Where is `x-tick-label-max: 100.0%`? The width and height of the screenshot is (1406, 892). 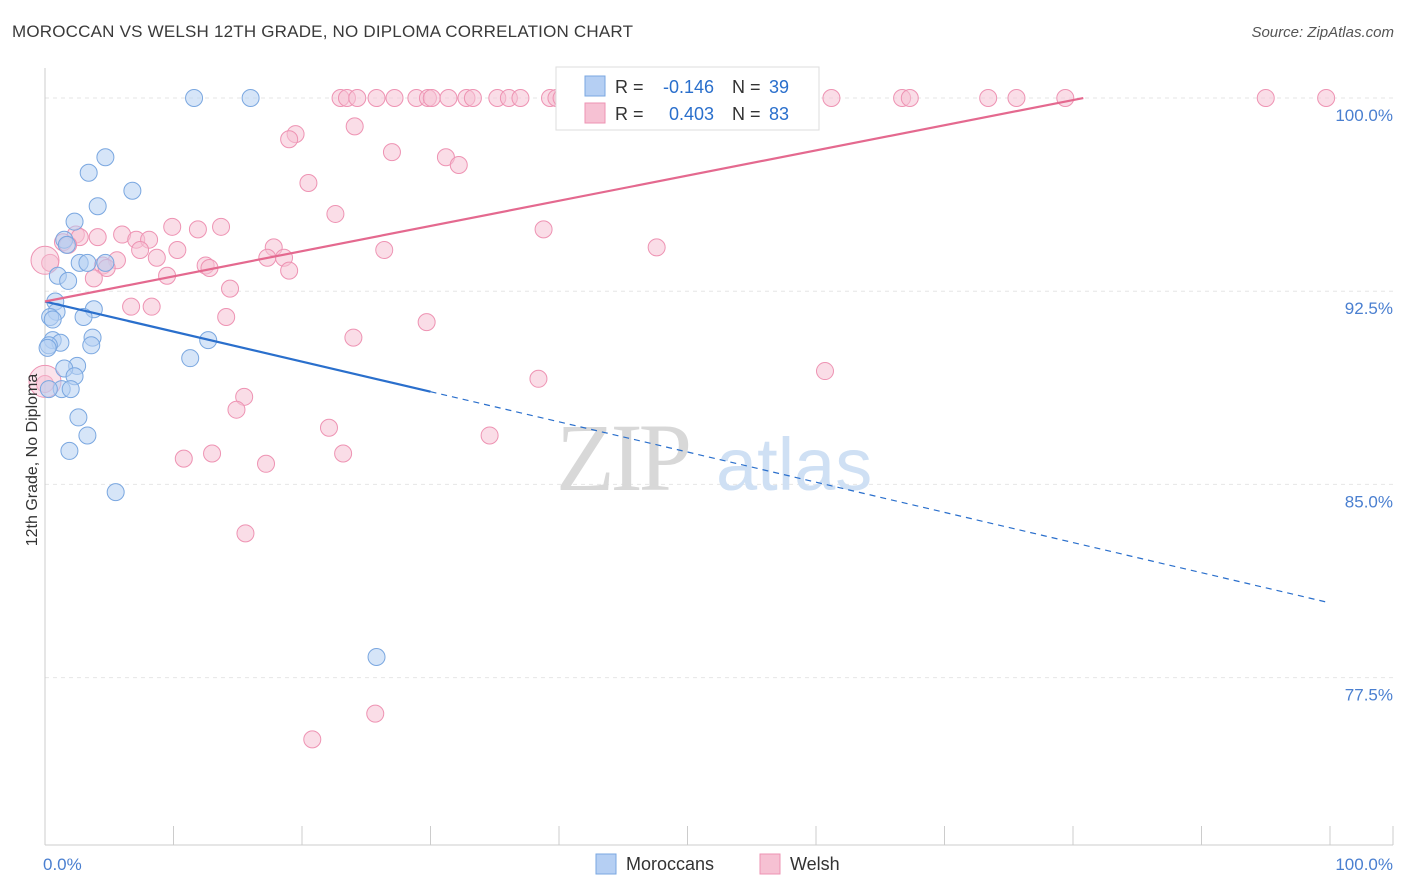
x-tick-label-max: 100.0% is located at coordinates (1364, 864).